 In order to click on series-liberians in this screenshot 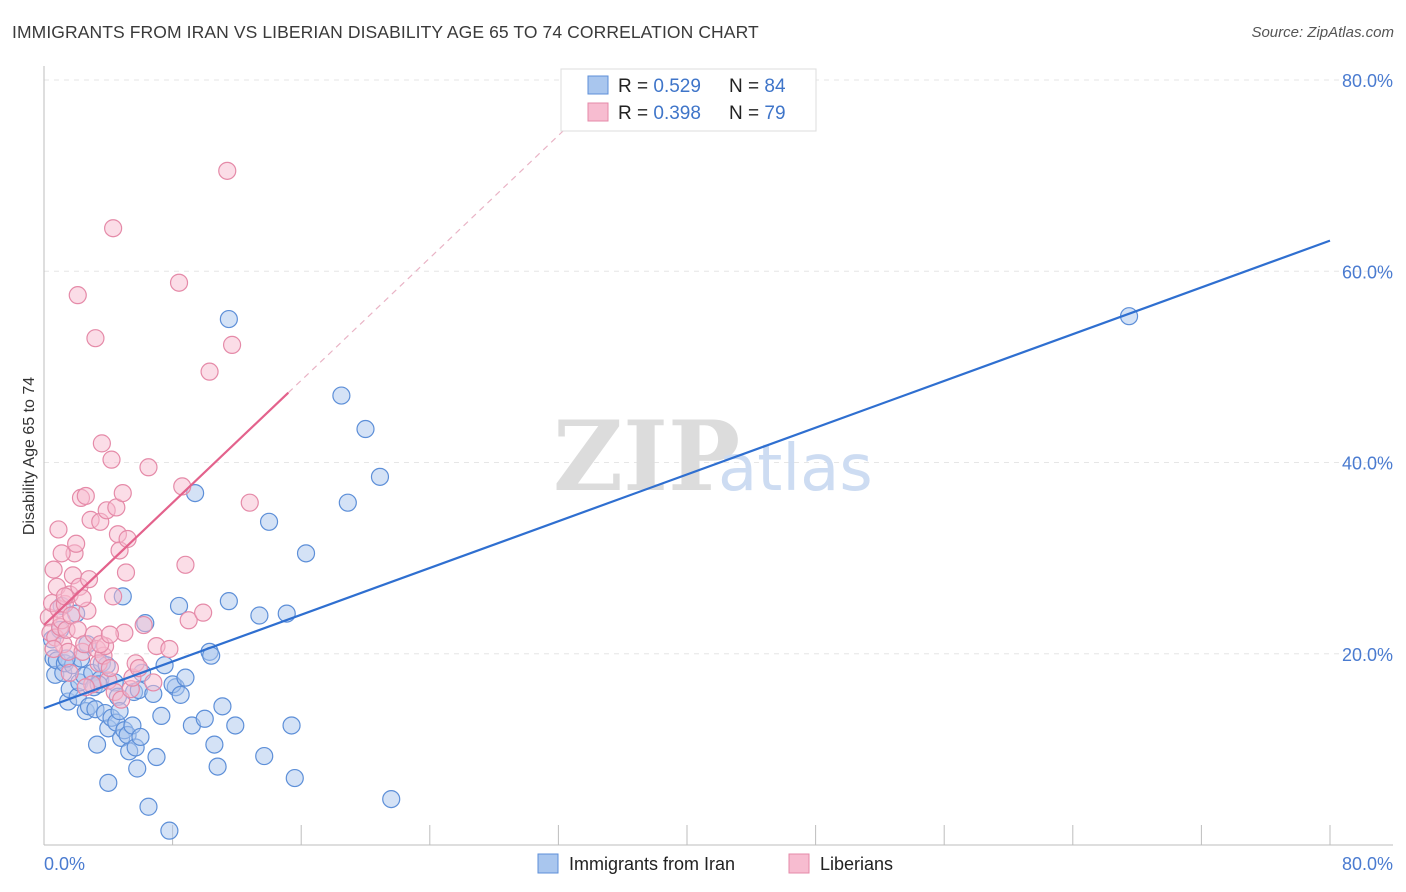, I will do `click(149, 435)`.